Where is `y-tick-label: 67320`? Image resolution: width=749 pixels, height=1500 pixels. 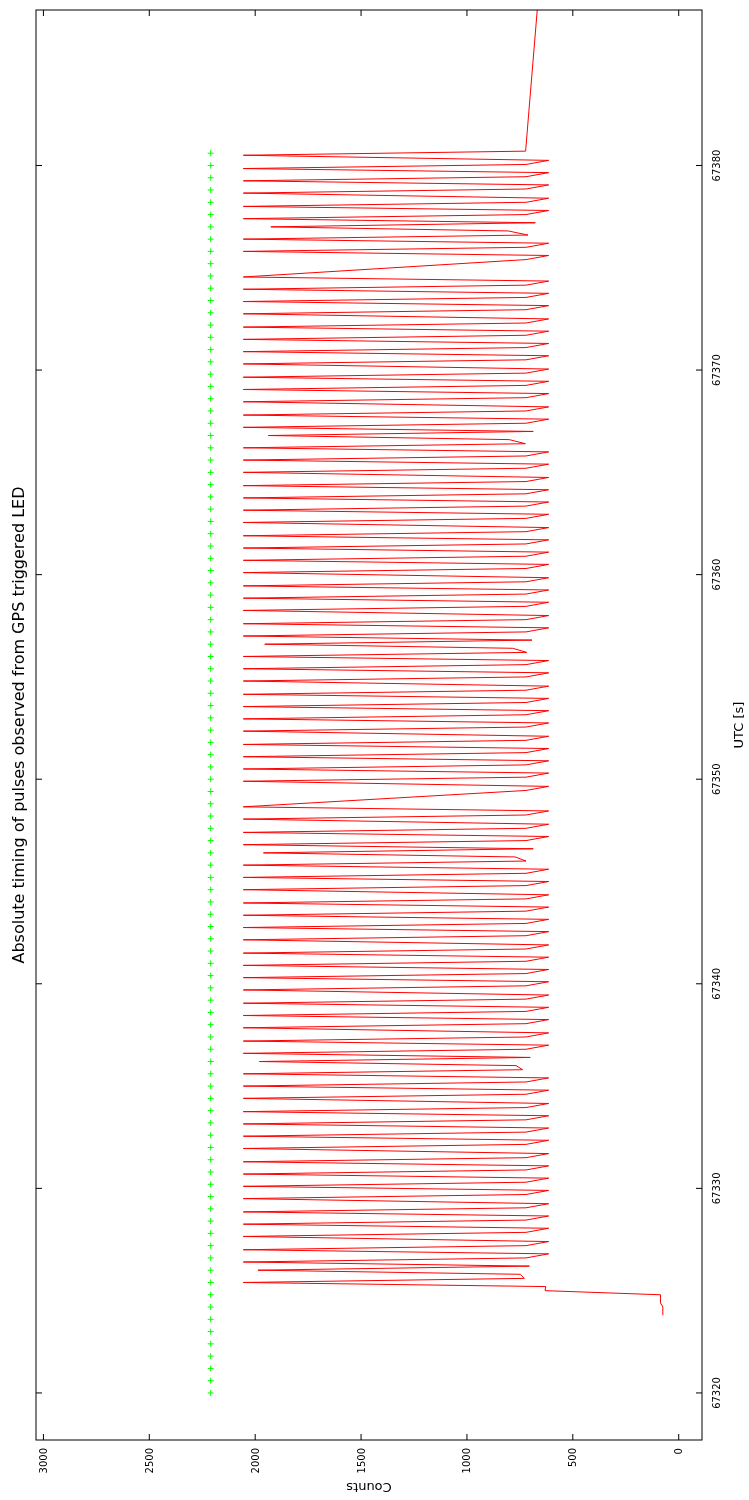 y-tick-label: 67320 is located at coordinates (716, 1393).